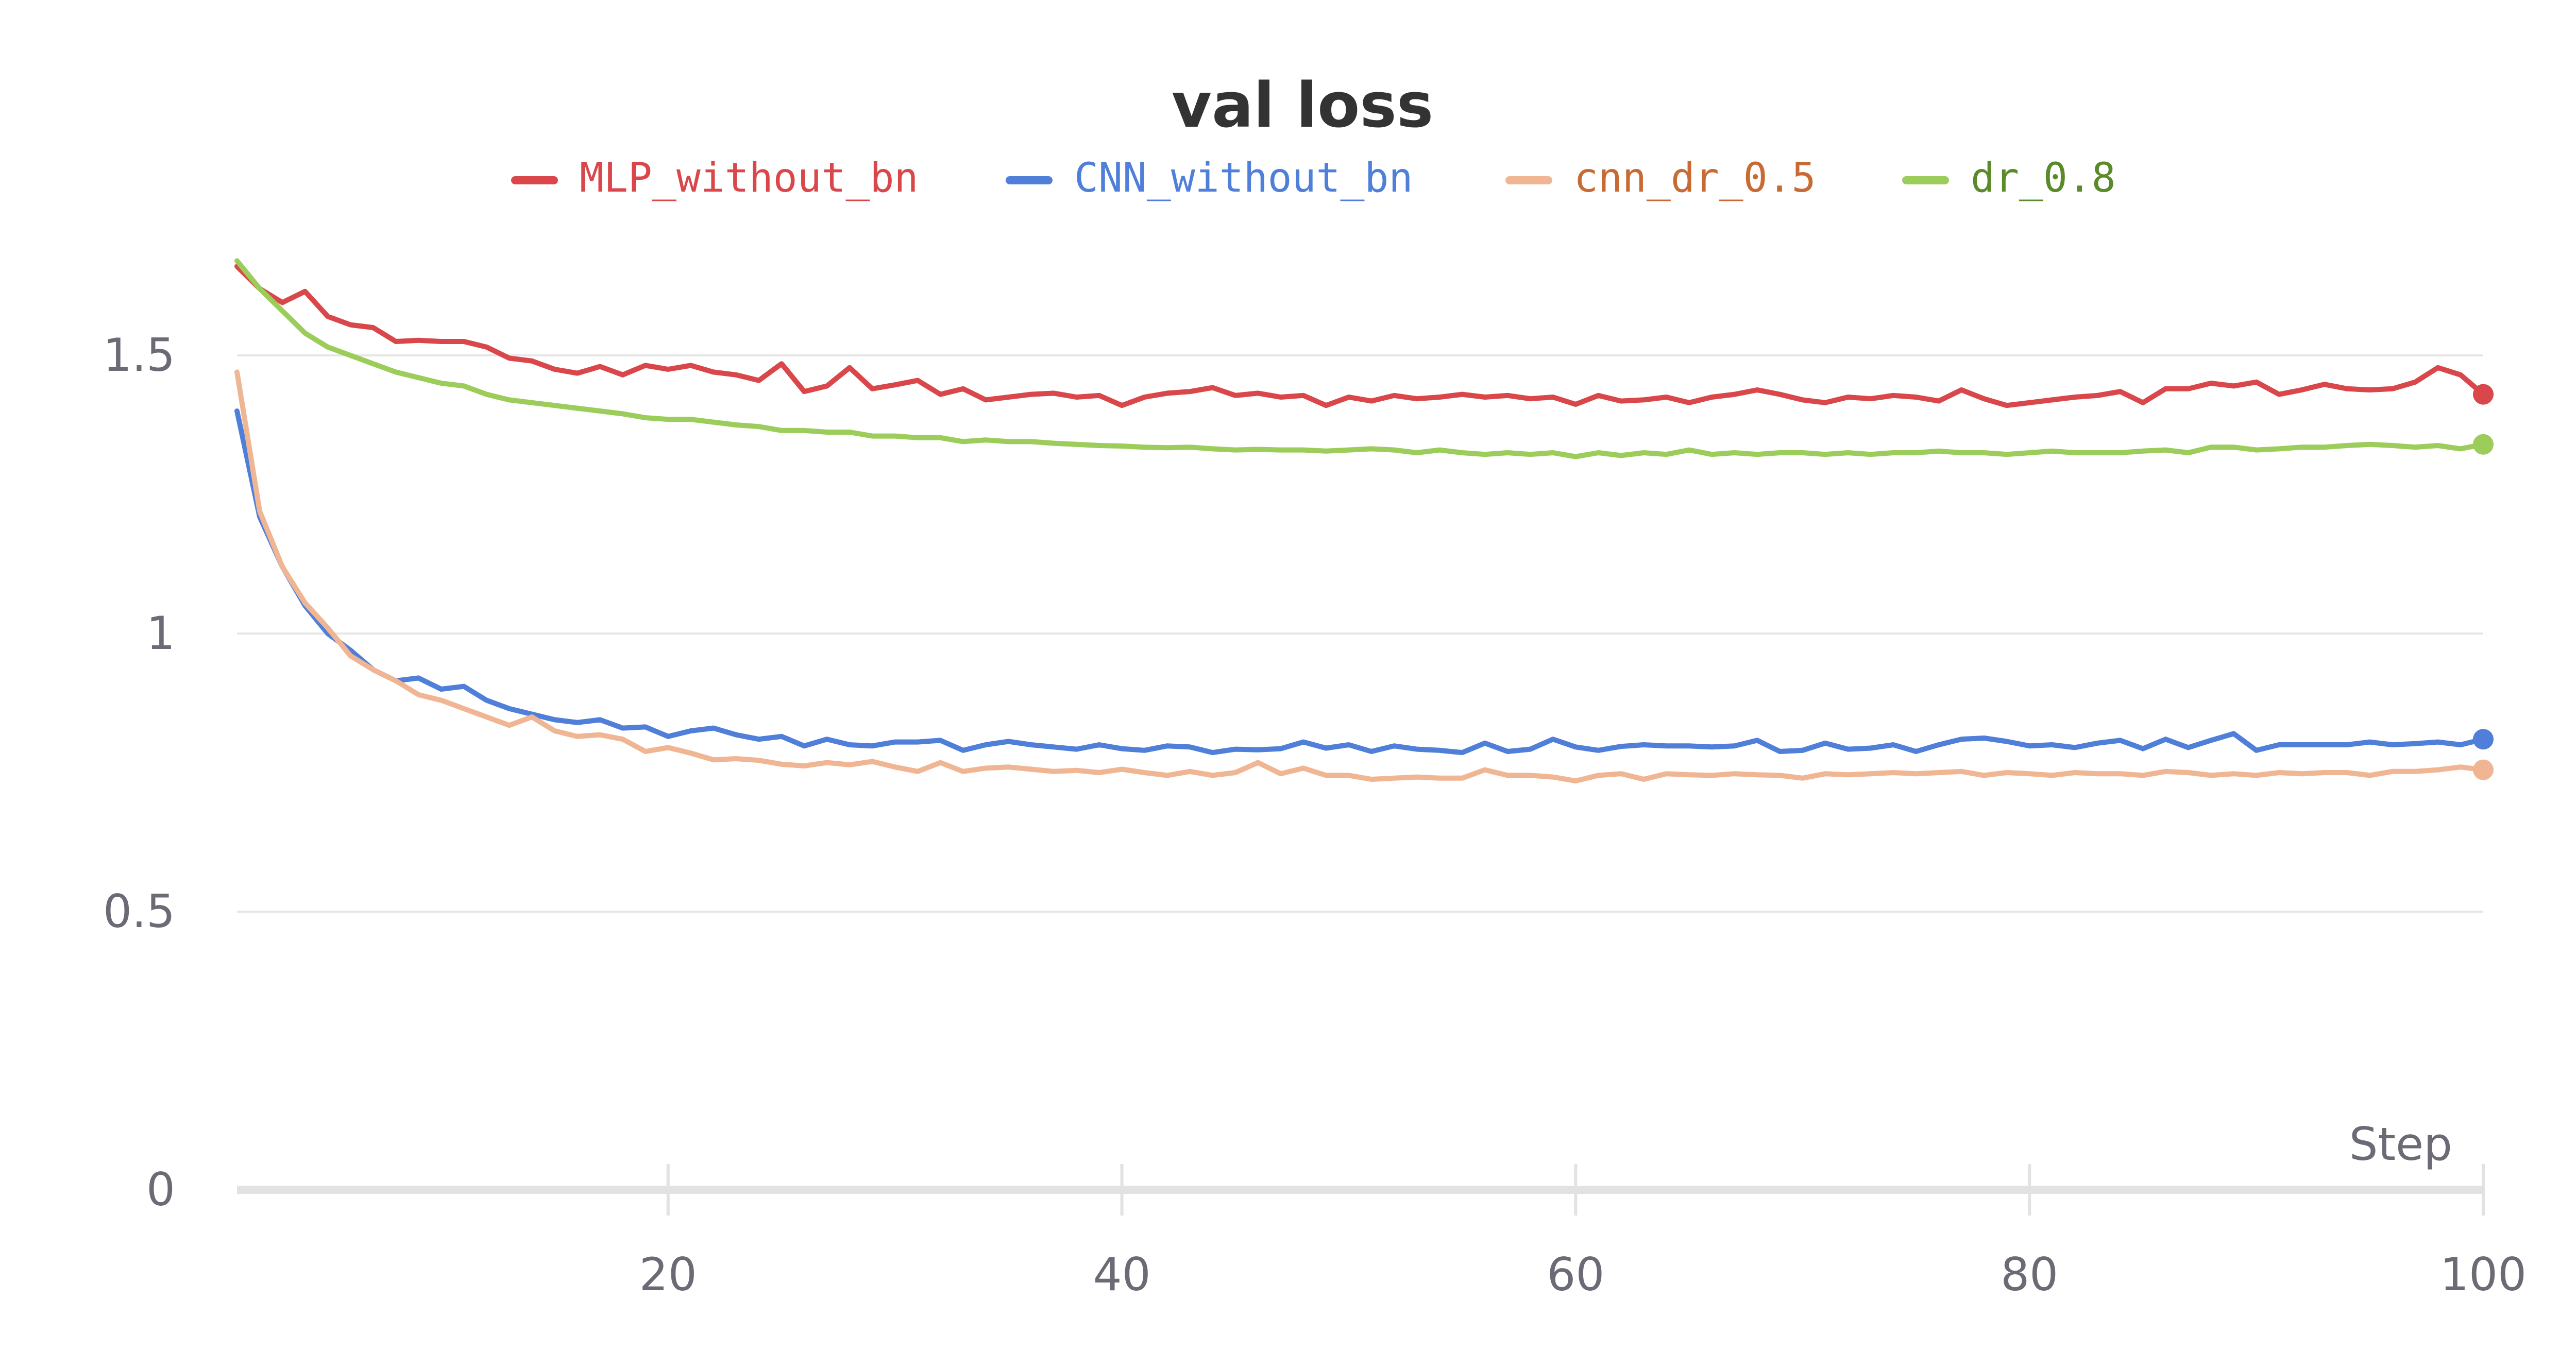 The image size is (2576, 1368). Describe the element at coordinates (160, 633) in the screenshot. I see `y-tick-label: 1` at that location.